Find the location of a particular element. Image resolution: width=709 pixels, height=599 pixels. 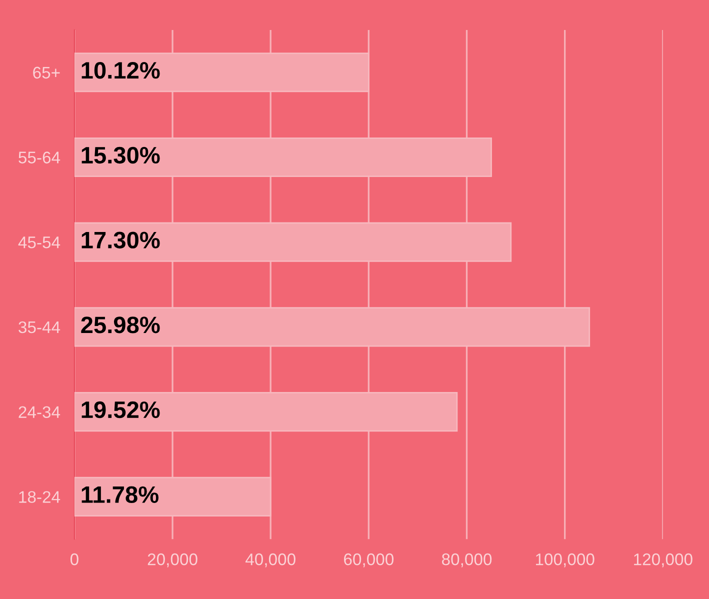

x-tick-label: 0 is located at coordinates (74, 559).